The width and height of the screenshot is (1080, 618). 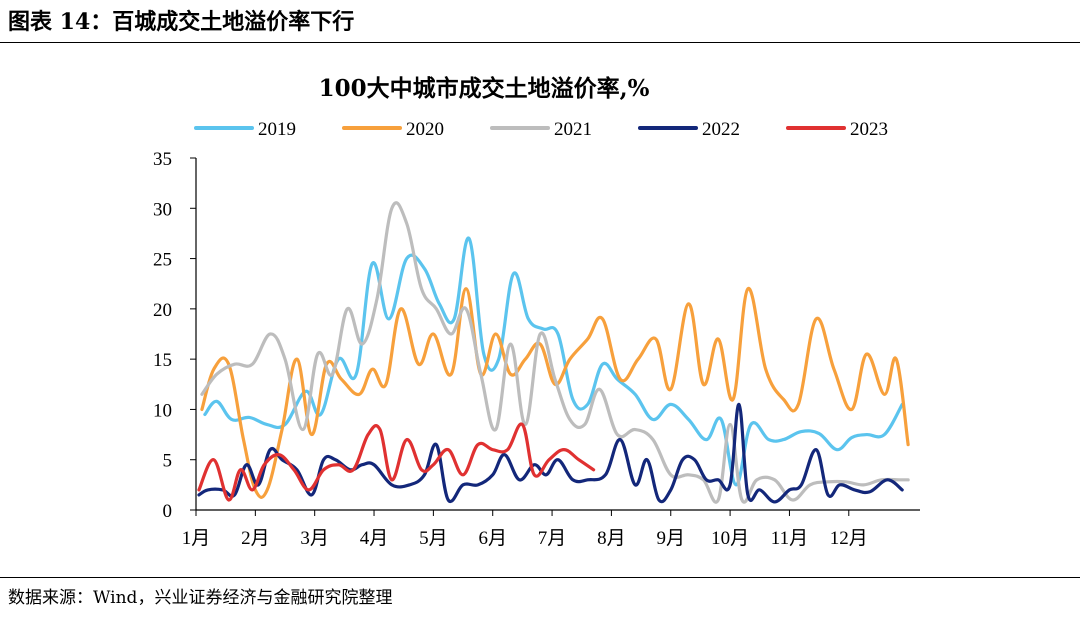 I want to click on legend-label-2019: 2019, so click(x=277, y=129).